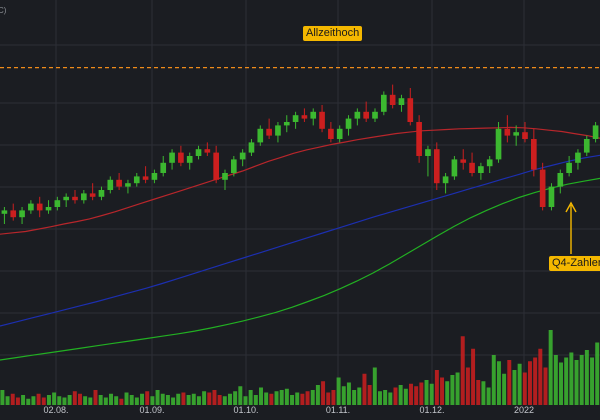  What do you see at coordinates (432, 410) in the screenshot?
I see `x-tick-label: 01.12.` at bounding box center [432, 410].